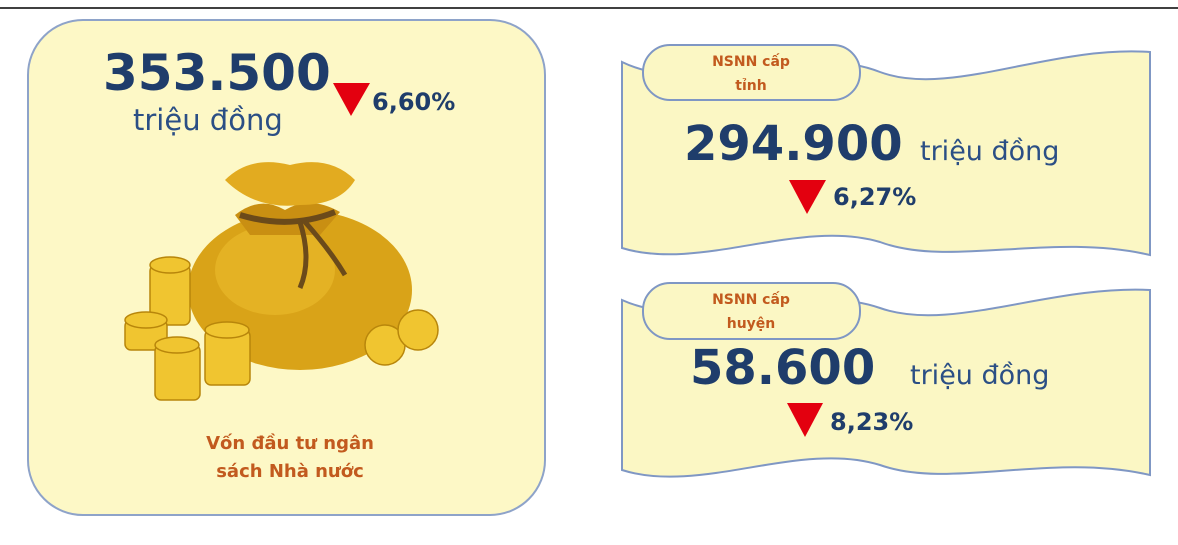 This screenshot has width=1178, height=545. I want to click on card-change: 8,23%, so click(871, 422).